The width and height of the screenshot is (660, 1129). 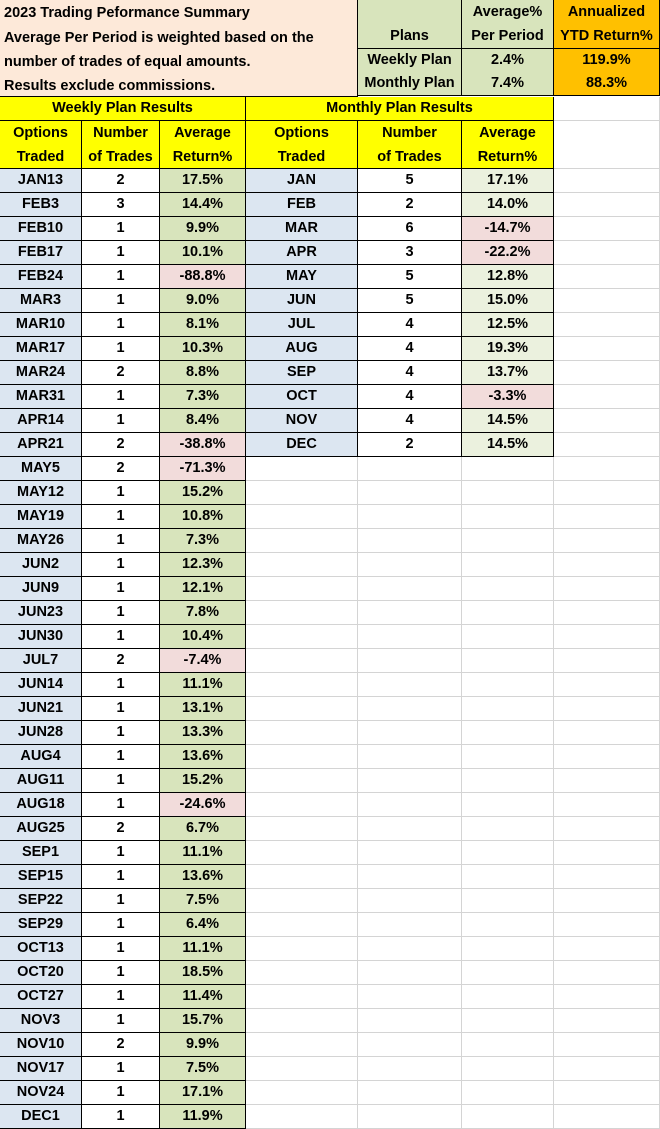 I want to click on weekly-option-cell: MAR24, so click(x=41, y=373).